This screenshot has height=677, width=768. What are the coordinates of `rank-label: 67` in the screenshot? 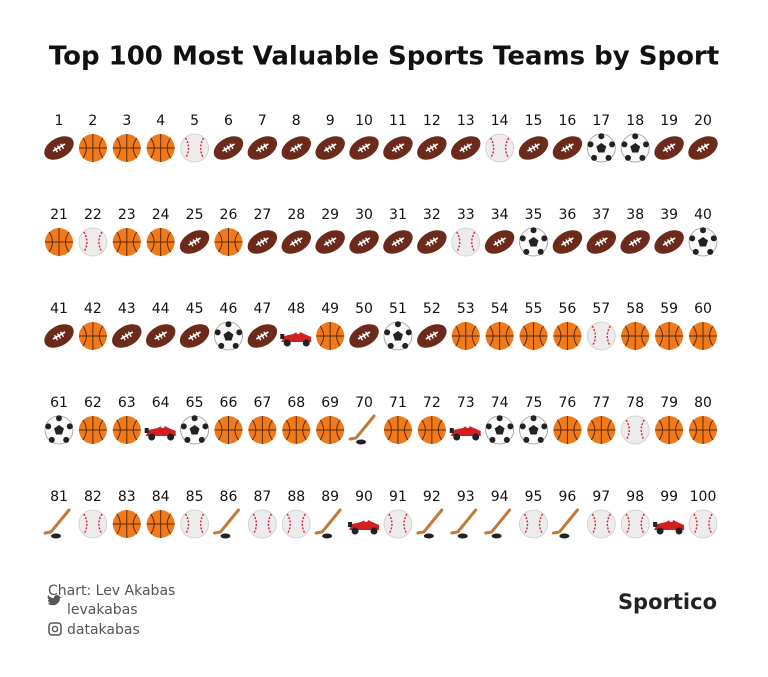 It's located at (262, 403).